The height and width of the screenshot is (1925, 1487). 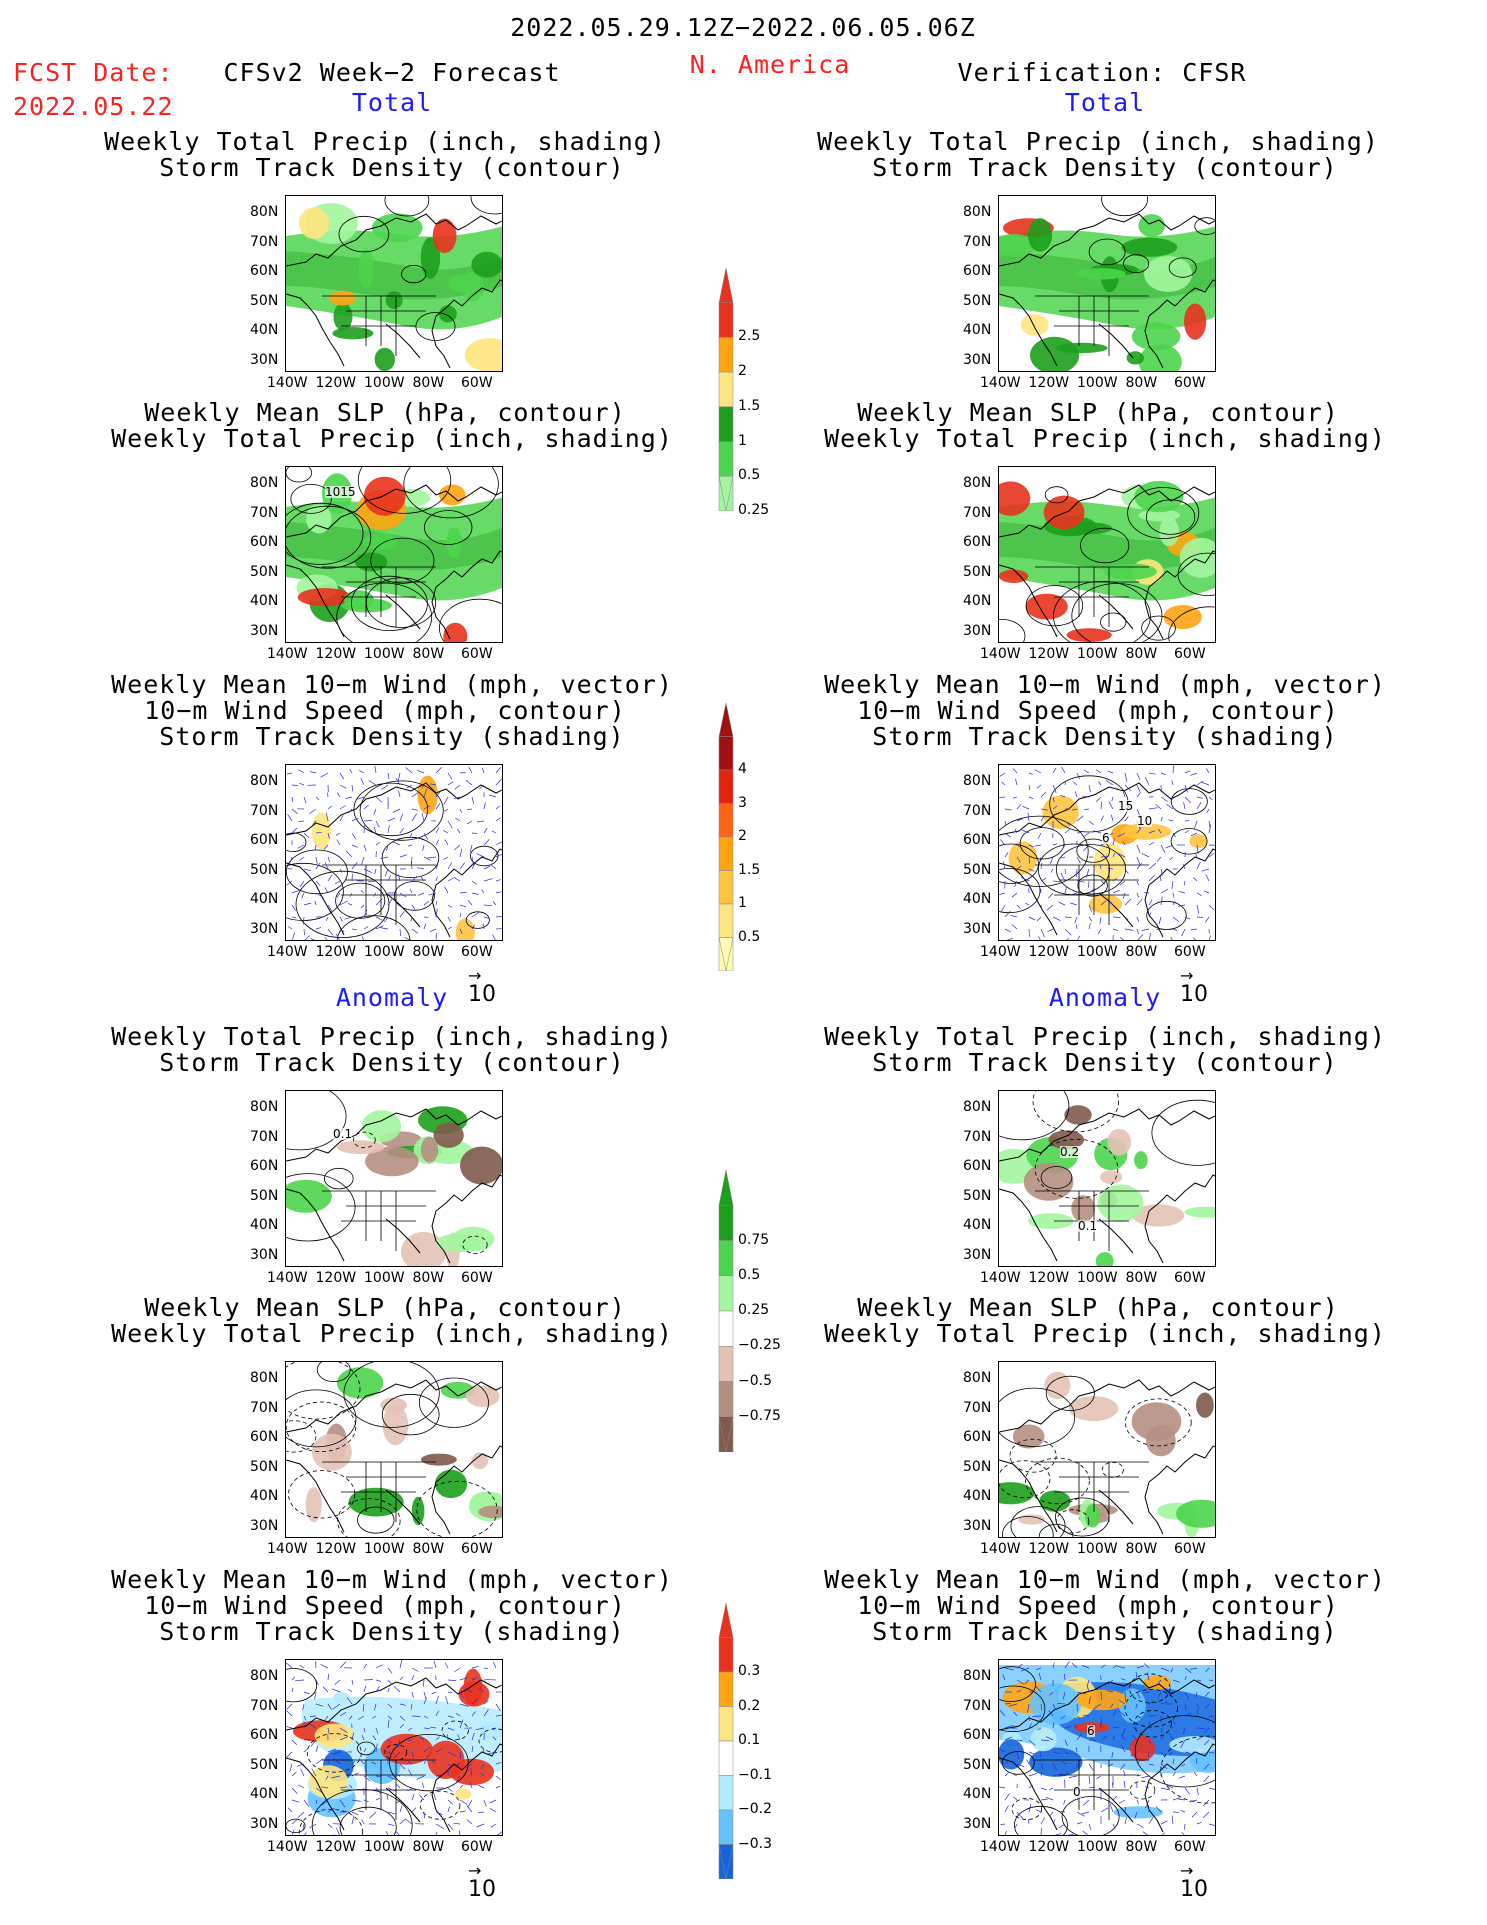 I want to click on contour-label: 0.1, so click(x=343, y=1134).